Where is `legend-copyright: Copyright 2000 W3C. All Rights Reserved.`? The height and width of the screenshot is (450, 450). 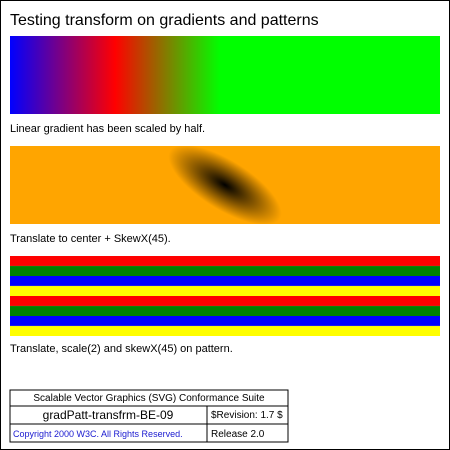 legend-copyright: Copyright 2000 W3C. All Rights Reserved. is located at coordinates (98, 434).